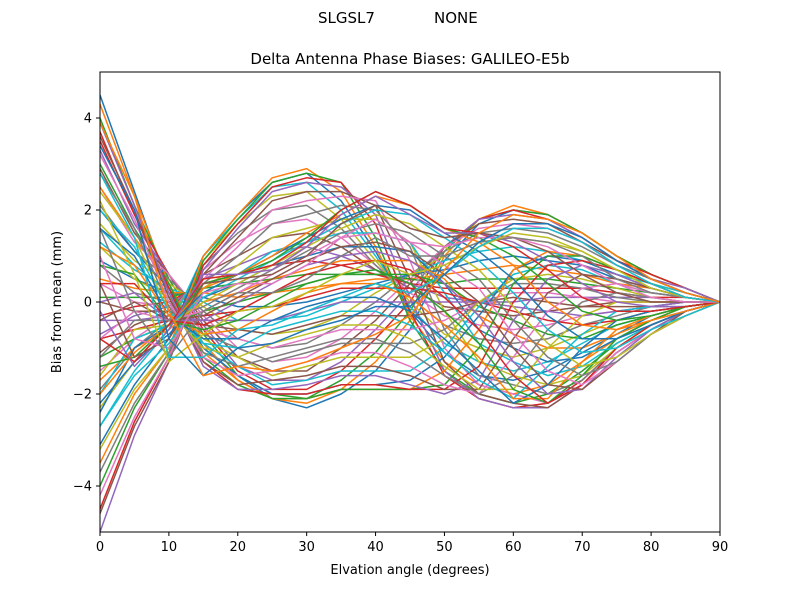  Describe the element at coordinates (720, 547) in the screenshot. I see `x-tick-label: 90` at that location.